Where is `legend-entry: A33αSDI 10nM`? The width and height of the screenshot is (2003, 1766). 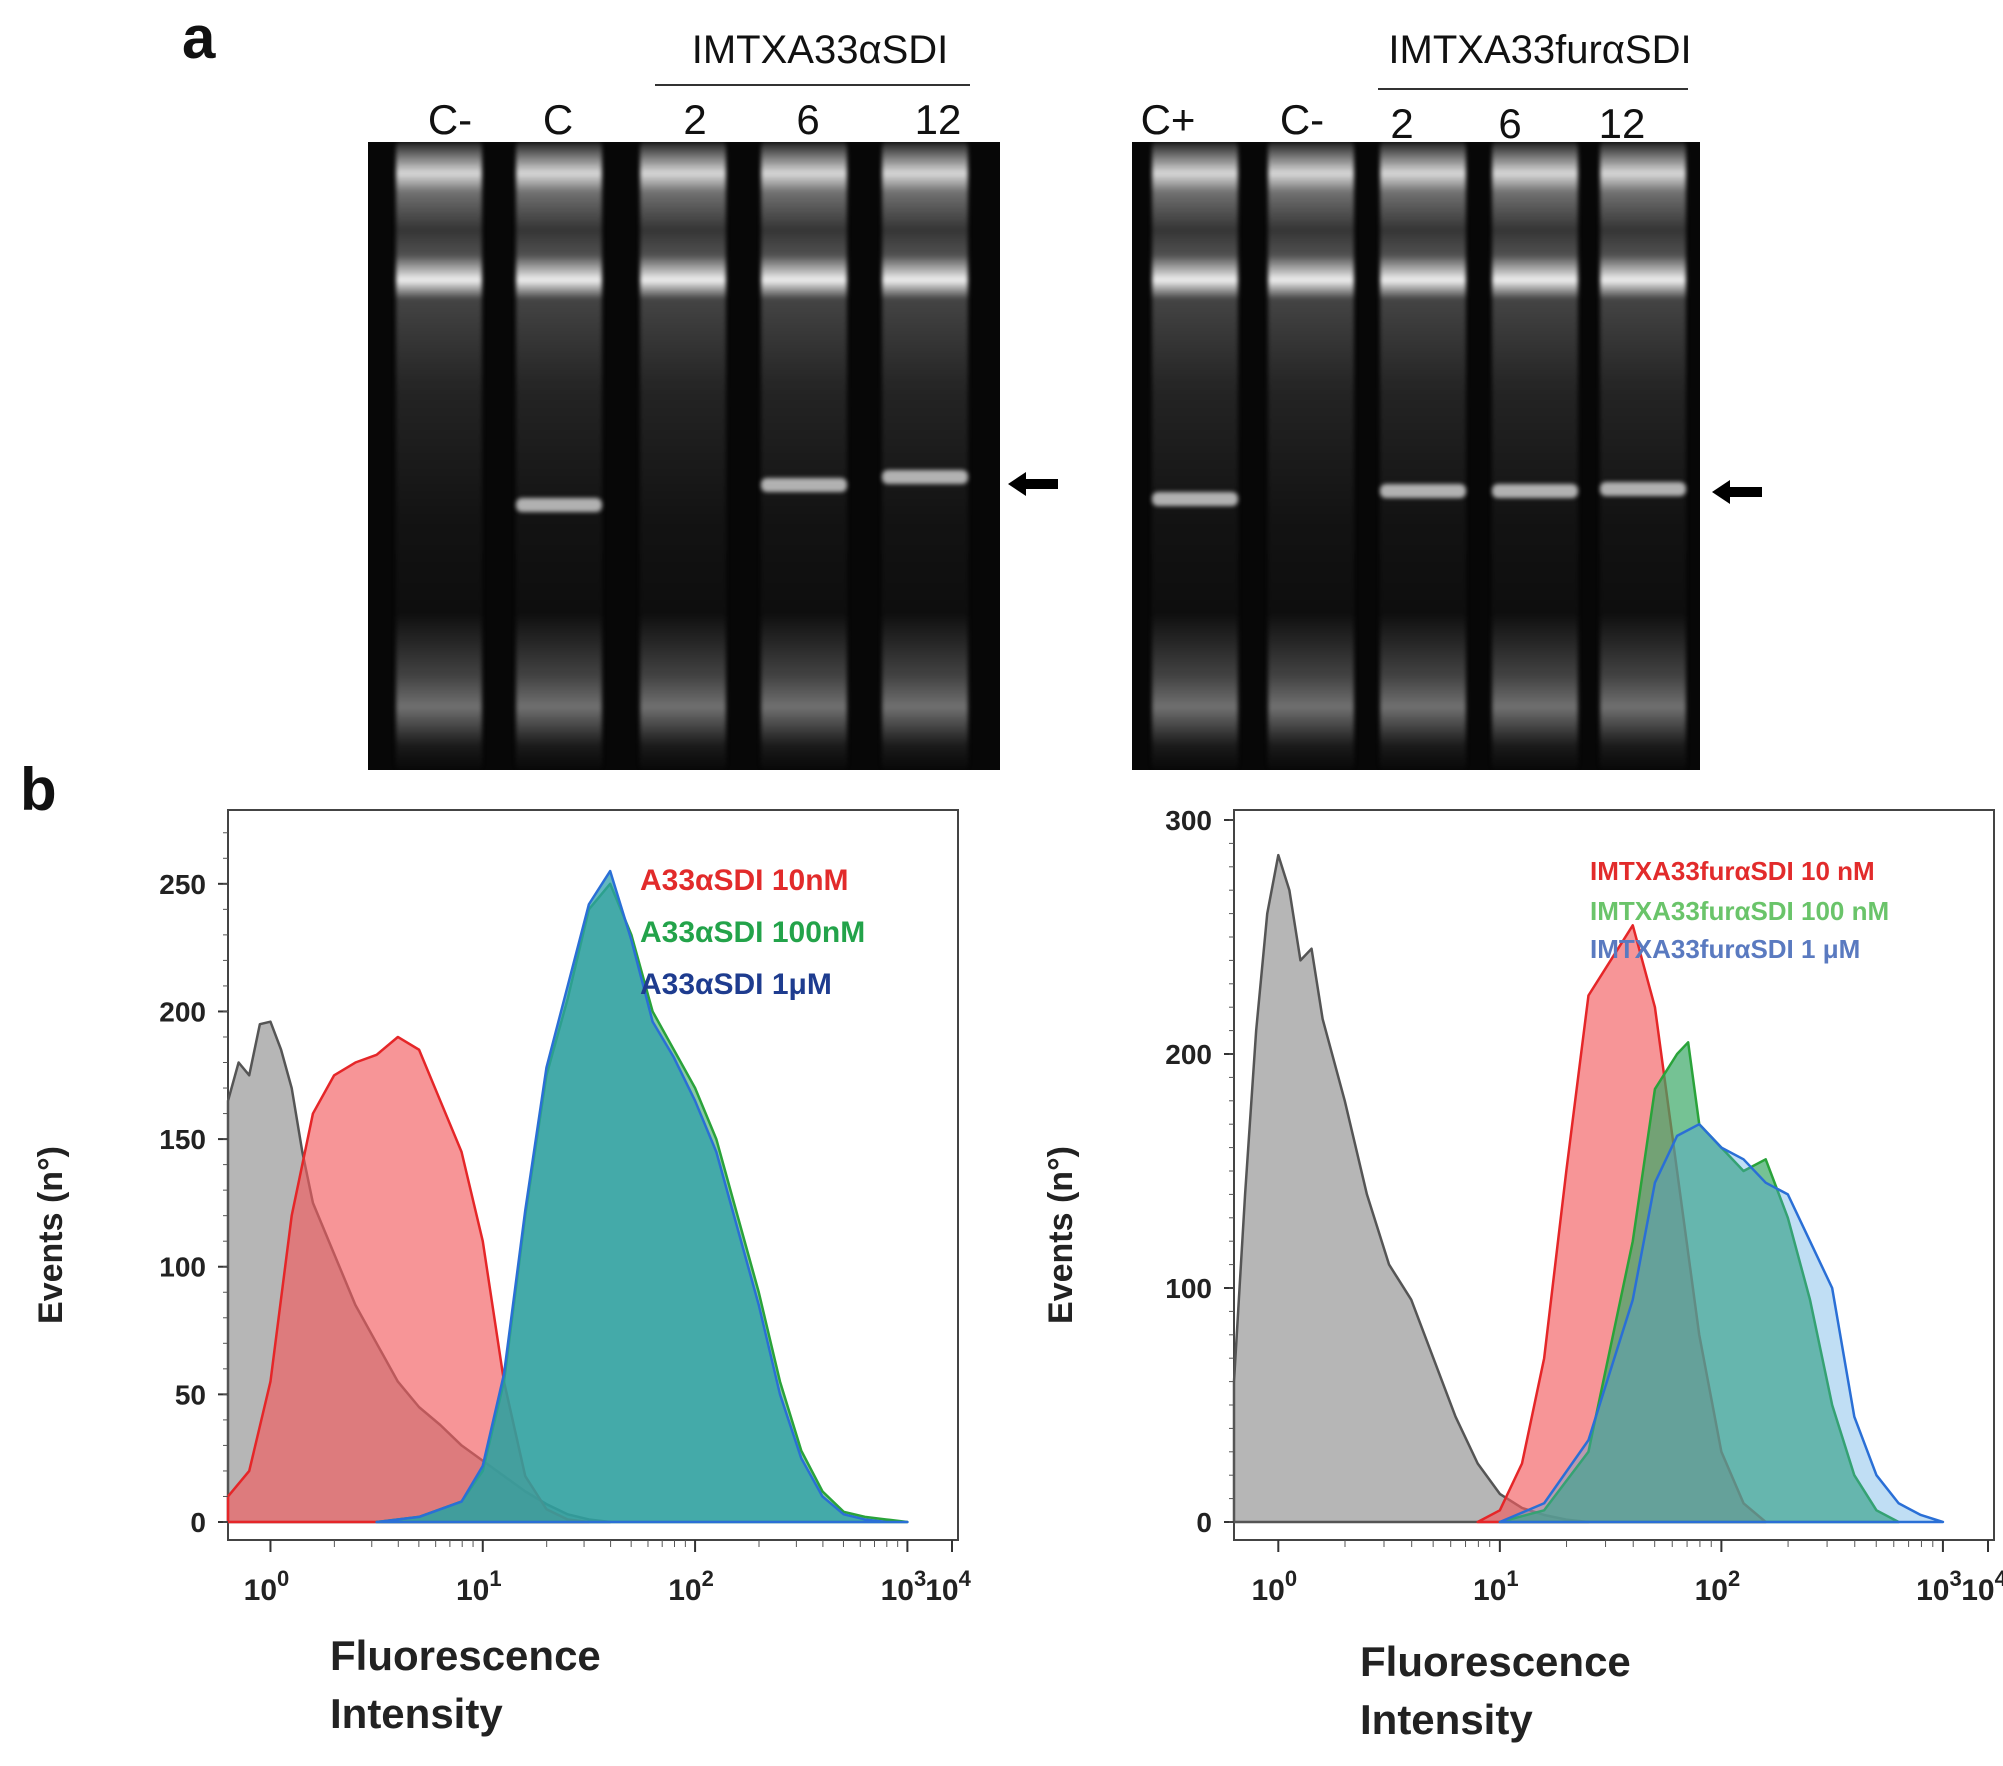 legend-entry: A33αSDI 10nM is located at coordinates (744, 880).